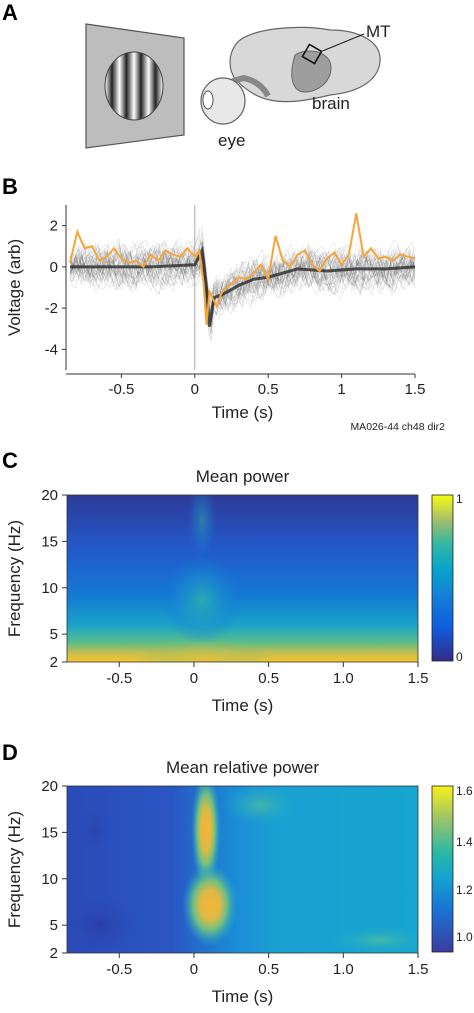  What do you see at coordinates (242, 767) in the screenshot?
I see `title-d: Mean relative power` at bounding box center [242, 767].